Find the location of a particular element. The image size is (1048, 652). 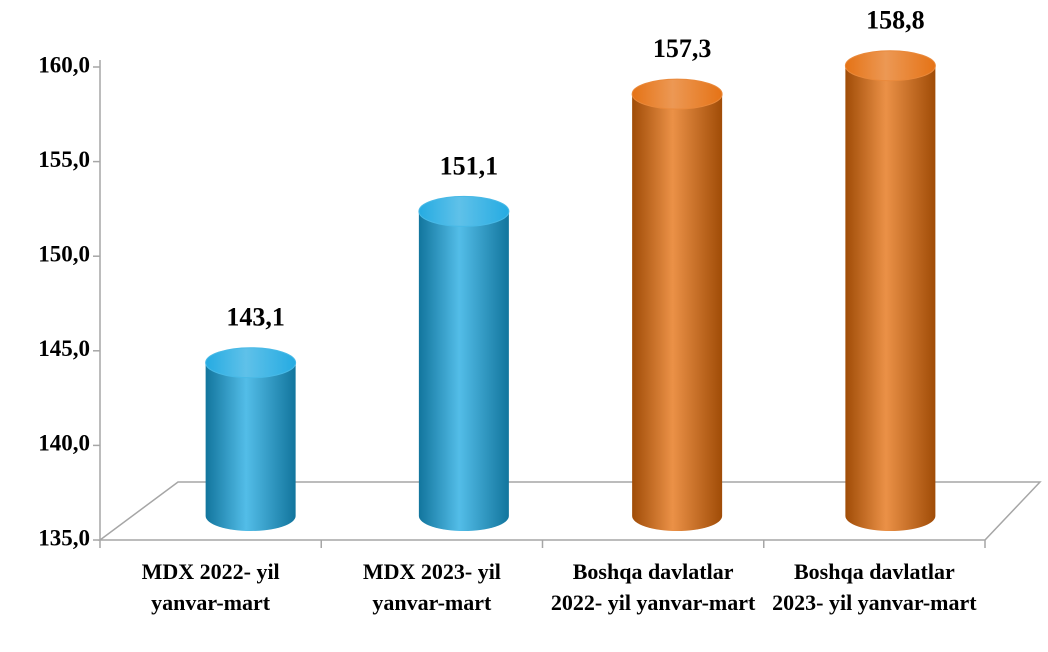

y-tick-label: 155,0 is located at coordinates (64, 159).